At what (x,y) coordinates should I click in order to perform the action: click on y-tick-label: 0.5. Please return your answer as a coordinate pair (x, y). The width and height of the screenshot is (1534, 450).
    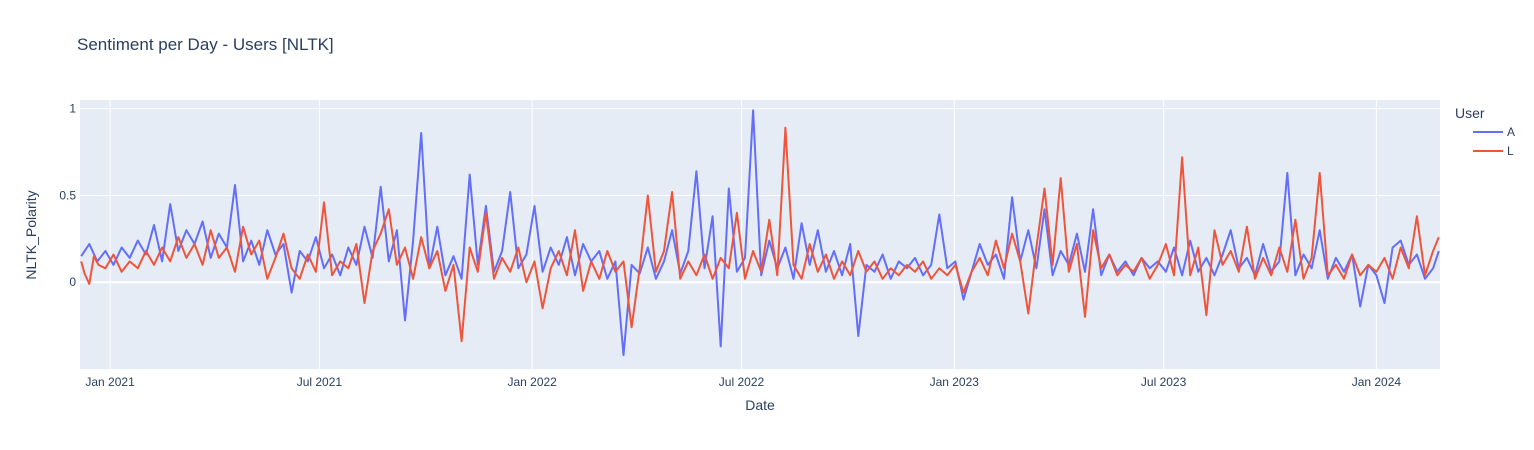
    Looking at the image, I should click on (67, 195).